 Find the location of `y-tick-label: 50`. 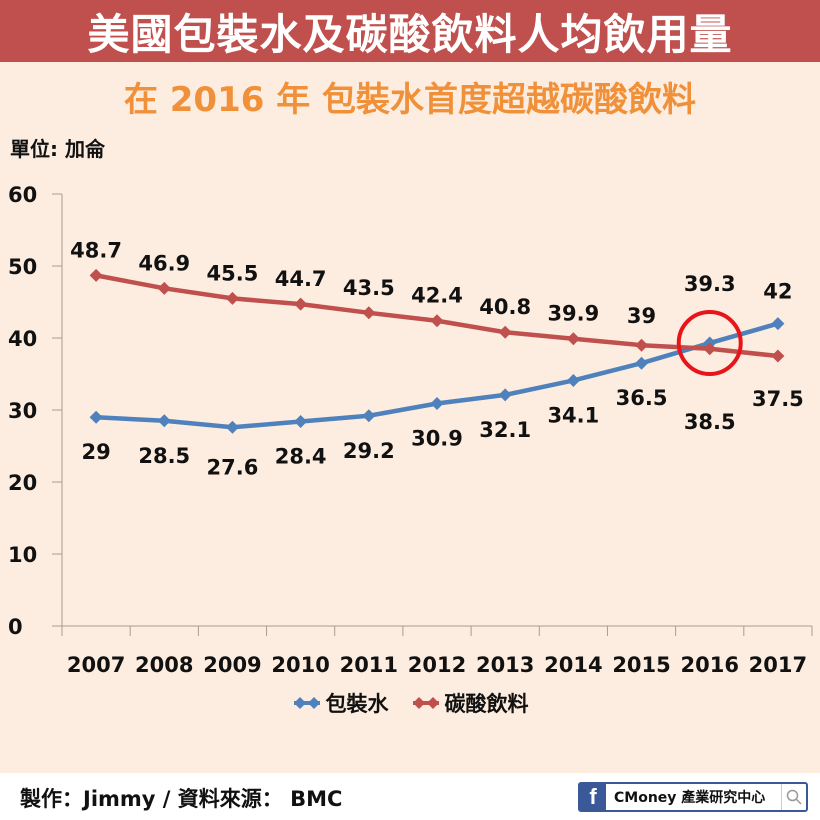

y-tick-label: 50 is located at coordinates (22, 267).